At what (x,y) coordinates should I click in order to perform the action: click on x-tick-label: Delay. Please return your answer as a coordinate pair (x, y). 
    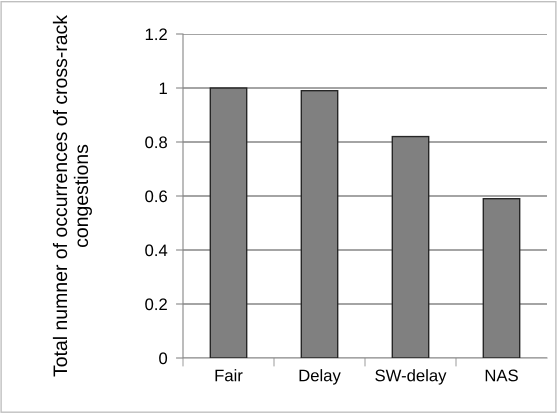
    Looking at the image, I should click on (320, 377).